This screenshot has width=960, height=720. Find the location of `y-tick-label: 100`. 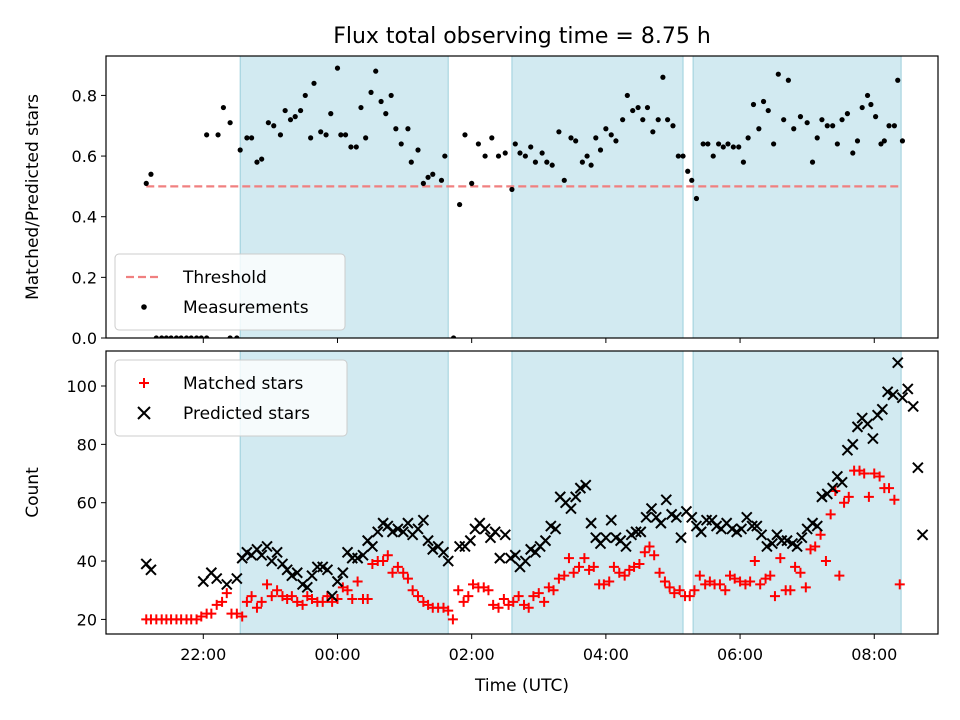

y-tick-label: 100 is located at coordinates (81, 386).